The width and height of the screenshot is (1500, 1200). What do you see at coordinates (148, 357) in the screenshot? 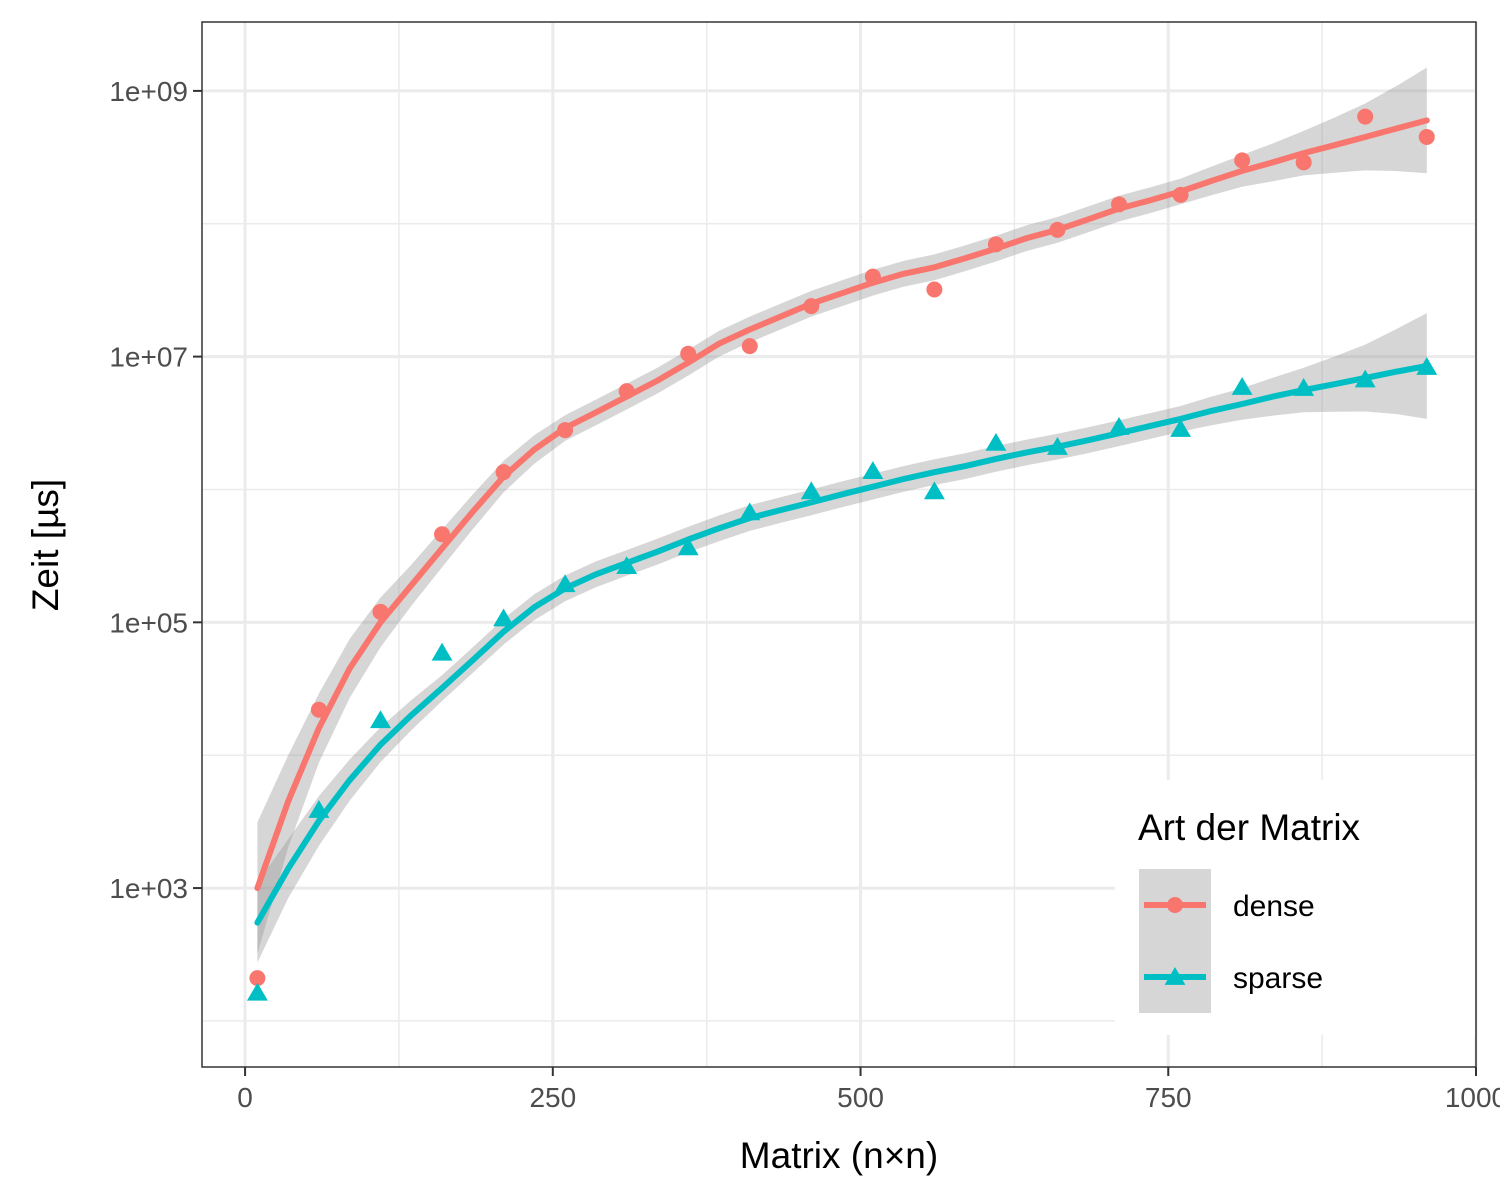
I see `y-tick-label: 1e+07` at bounding box center [148, 357].